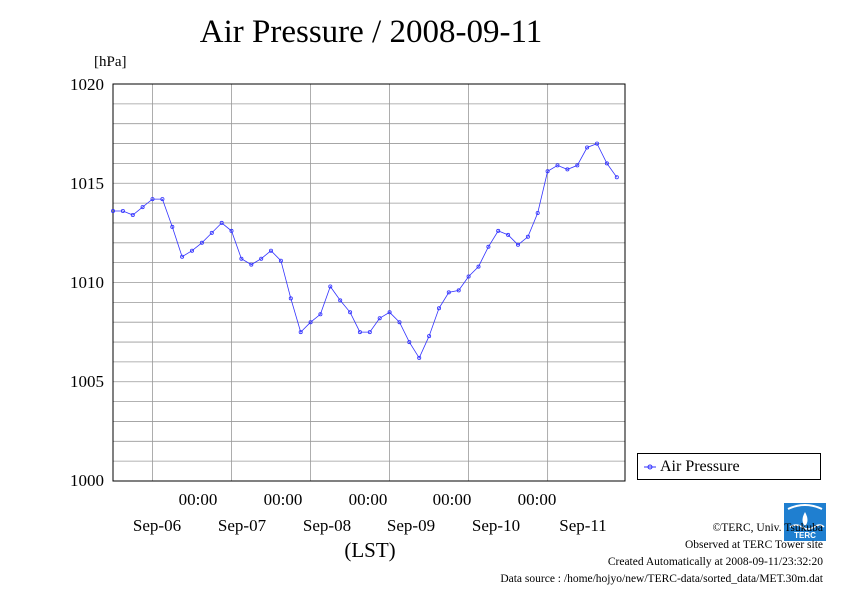 The image size is (842, 595). Describe the element at coordinates (157, 525) in the screenshot. I see `x-tick-date: Sep-06` at that location.